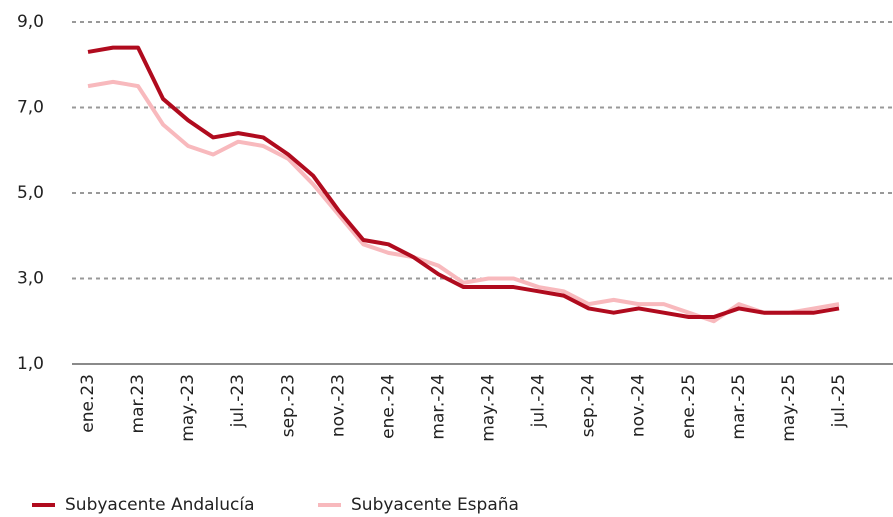 Image resolution: width=893 pixels, height=517 pixels. What do you see at coordinates (30, 193) in the screenshot?
I see `y-tick-label: 5,0` at bounding box center [30, 193].